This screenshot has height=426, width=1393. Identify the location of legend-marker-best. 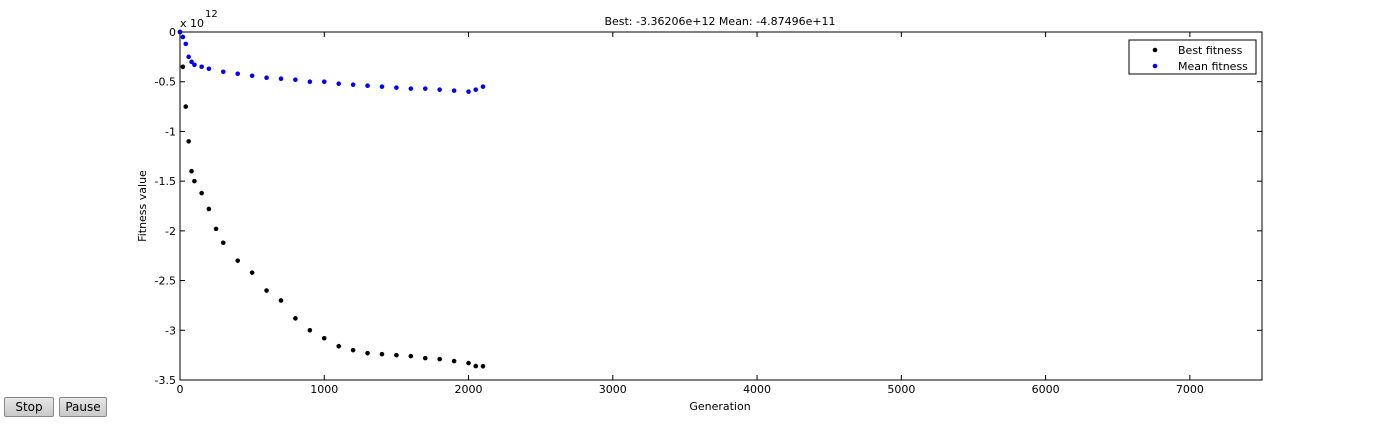
(1155, 50).